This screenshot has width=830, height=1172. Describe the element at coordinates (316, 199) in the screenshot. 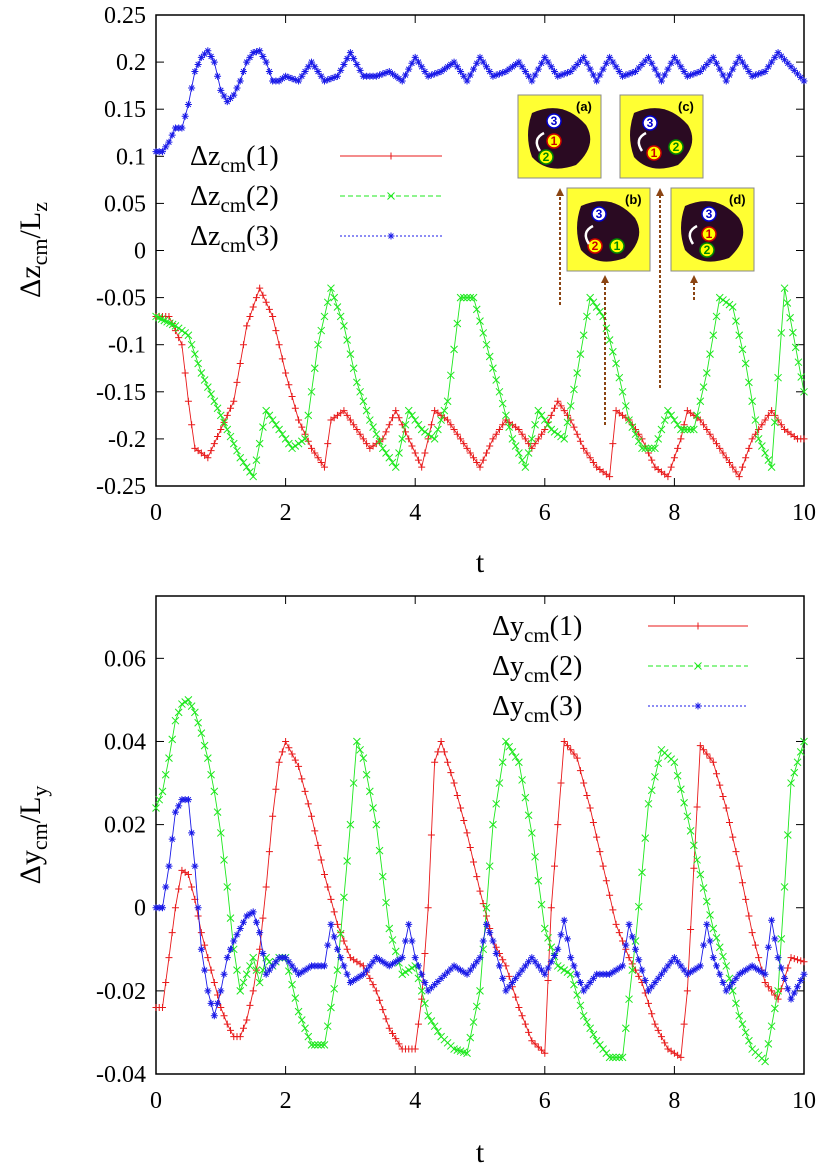

I see `top-legend-item-2: Δzcm(2)` at that location.